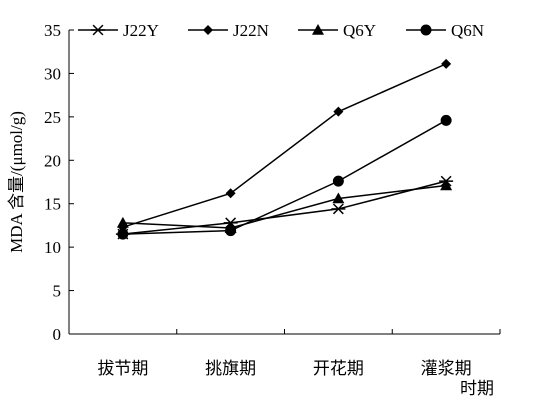 This screenshot has height=404, width=546. I want to click on diamond-marker, so click(208, 30).